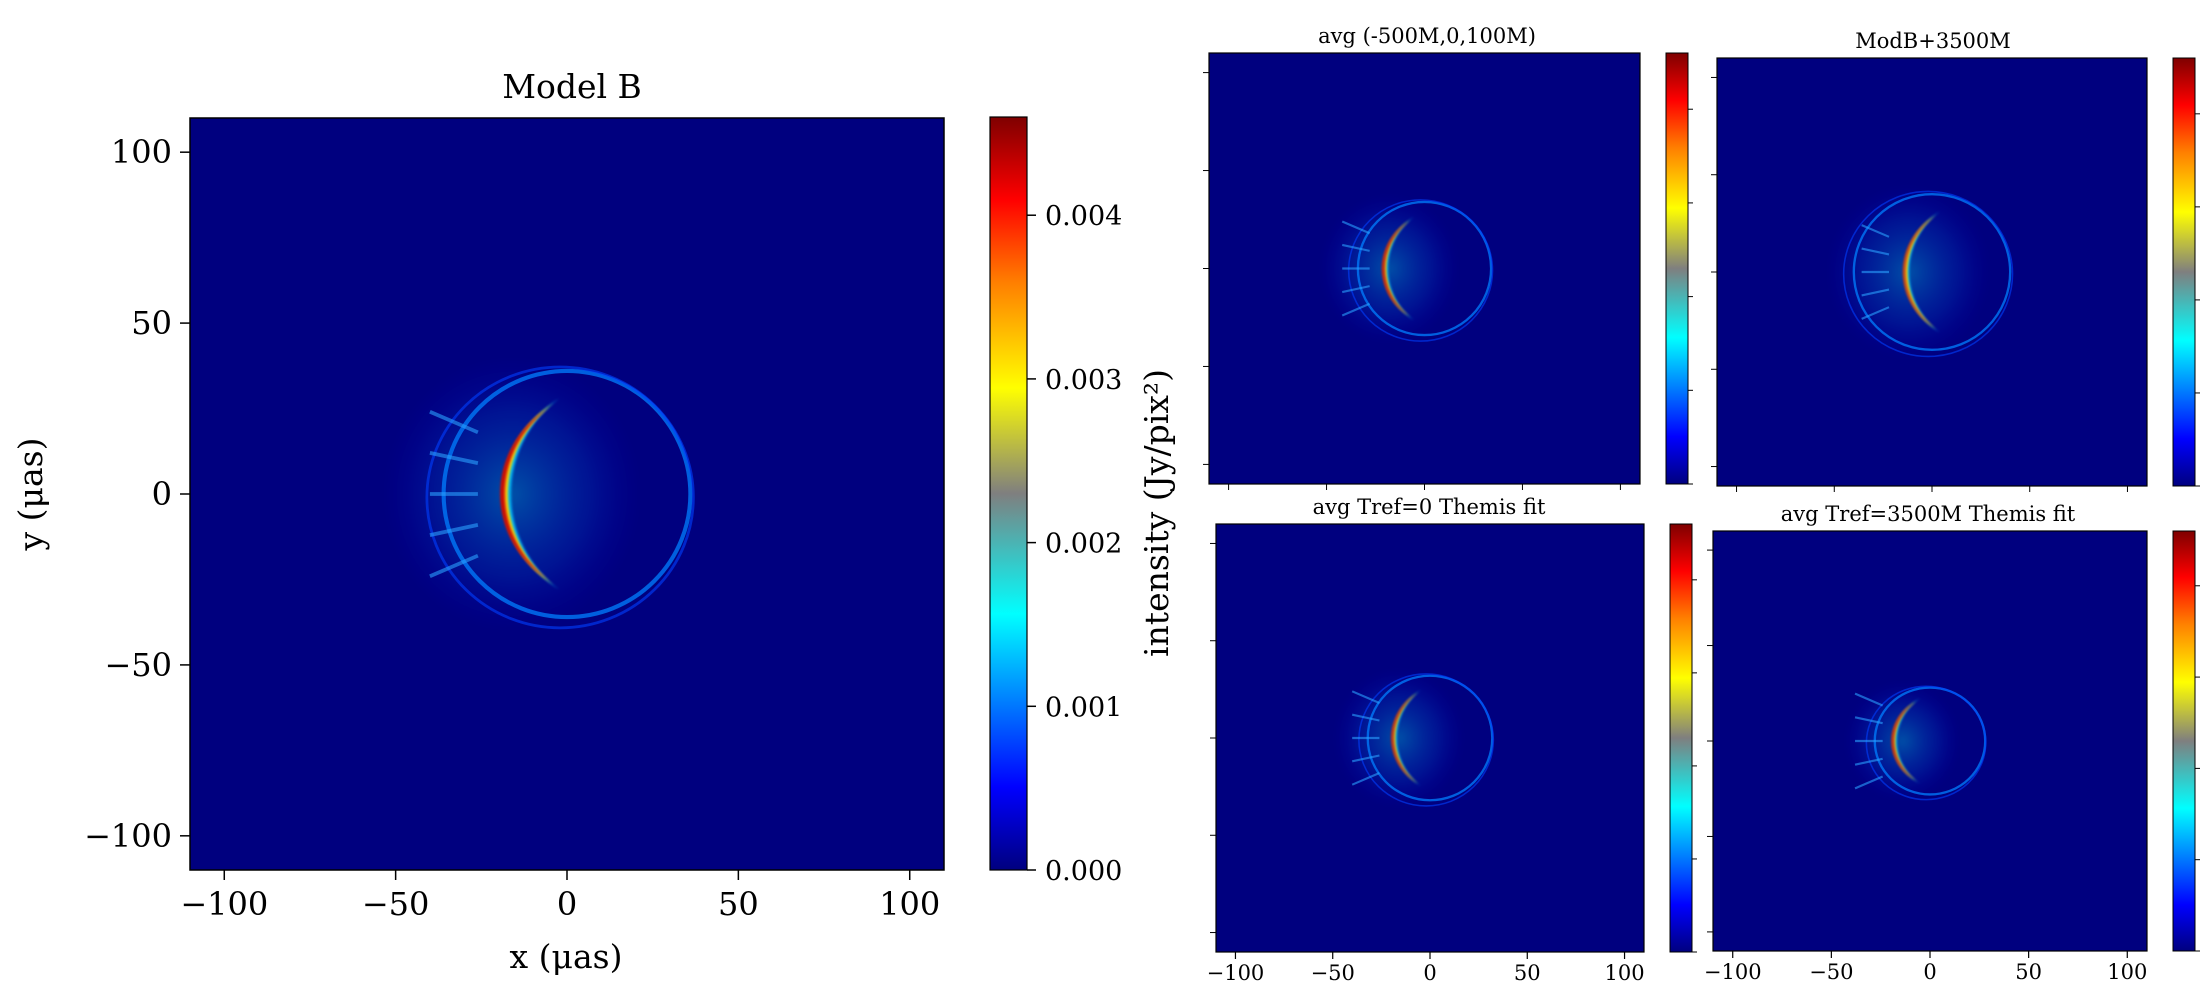 The image size is (2203, 998). I want to click on avg-panel-intensity-image, so click(1406, 268).